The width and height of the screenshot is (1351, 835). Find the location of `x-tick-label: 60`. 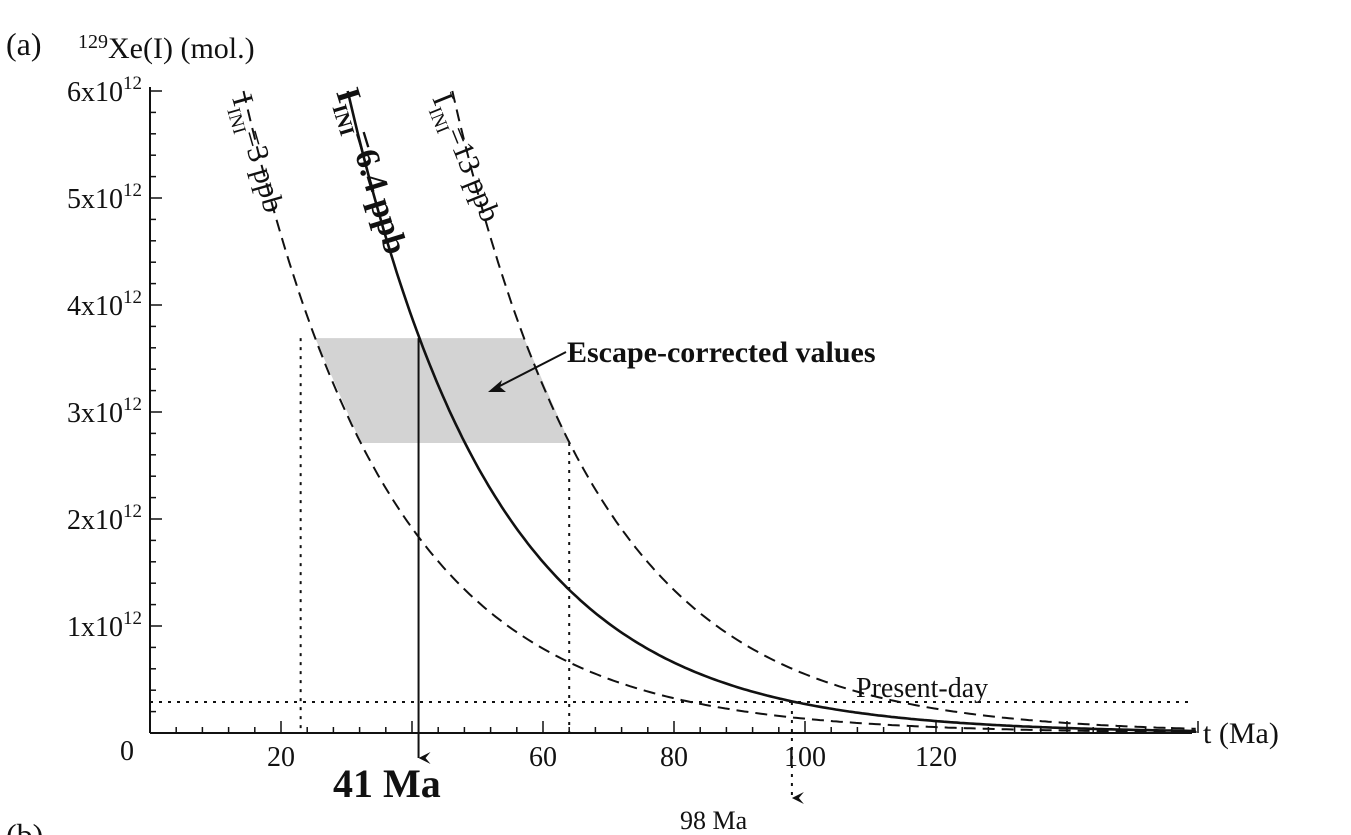

x-tick-label: 60 is located at coordinates (543, 757).